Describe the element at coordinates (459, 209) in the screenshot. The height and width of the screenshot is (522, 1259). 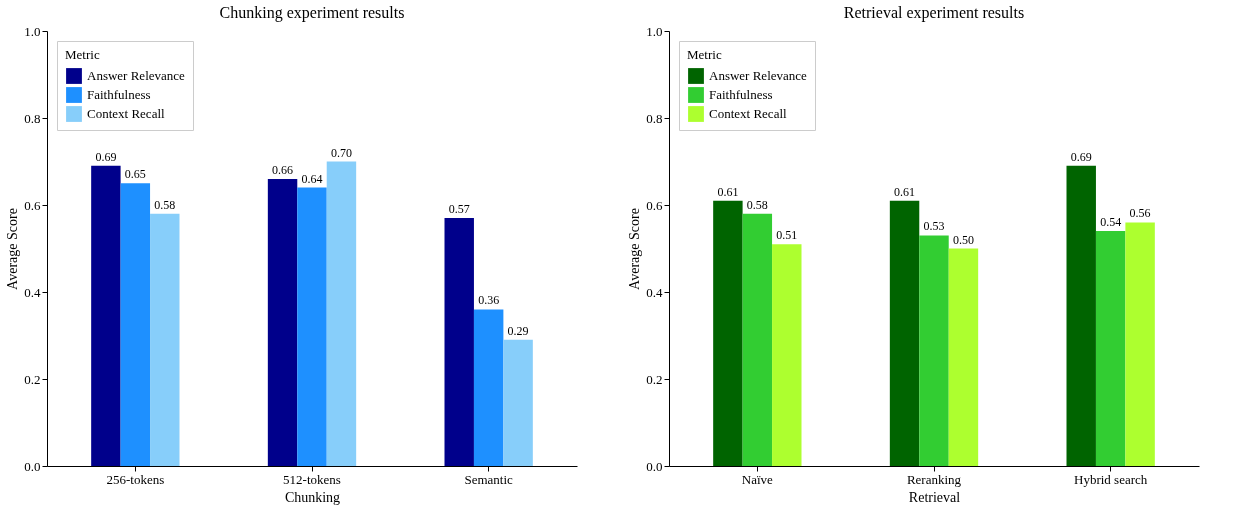
I see `data-label: 0.57` at that location.